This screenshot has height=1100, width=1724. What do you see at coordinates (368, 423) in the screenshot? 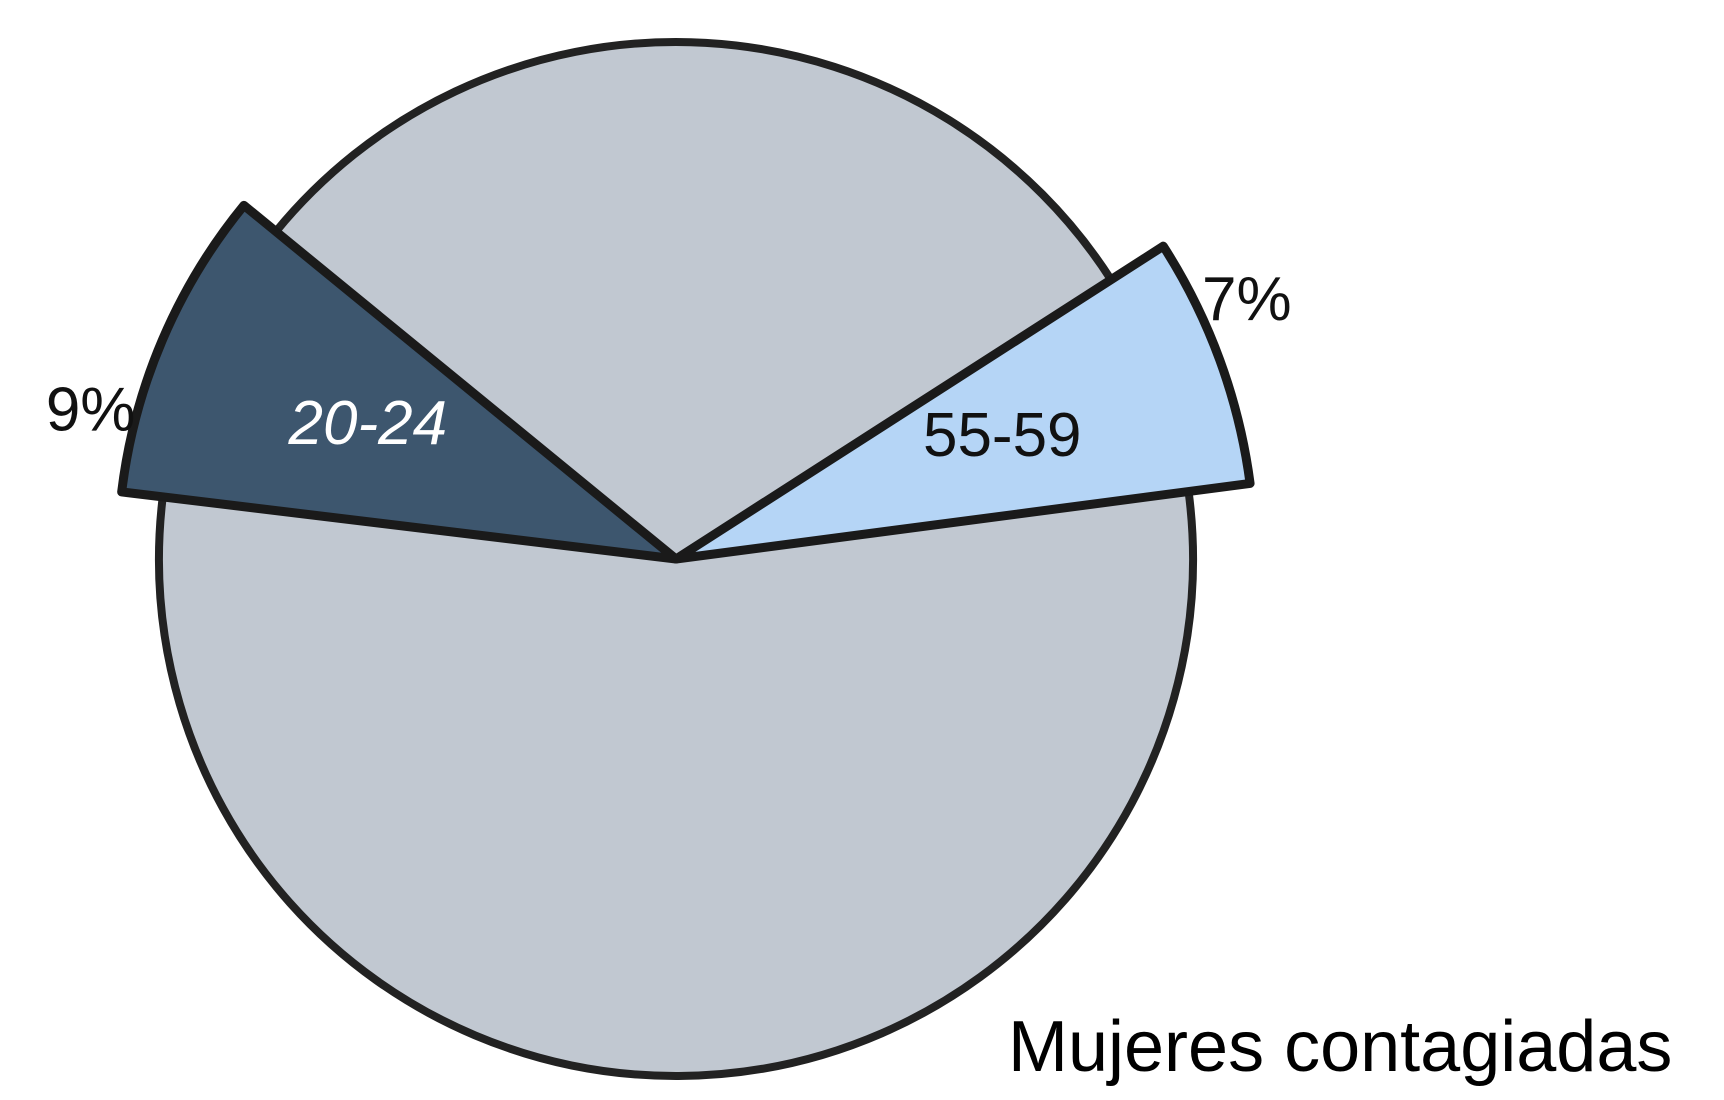
I see `slice-label: 20-24` at bounding box center [368, 423].